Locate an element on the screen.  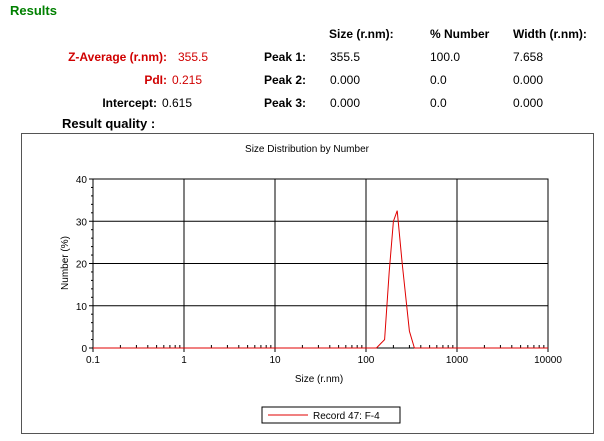
width-column-header: Width (r.nm): is located at coordinates (550, 34).